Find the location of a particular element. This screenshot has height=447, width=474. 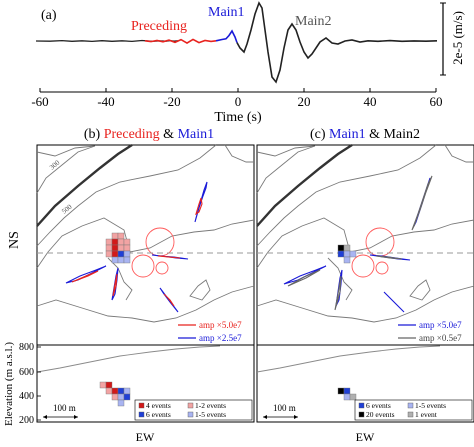

panel-c-event-legend: 6 events 1-5 events 20 events 1 event is located at coordinates (413, 410).